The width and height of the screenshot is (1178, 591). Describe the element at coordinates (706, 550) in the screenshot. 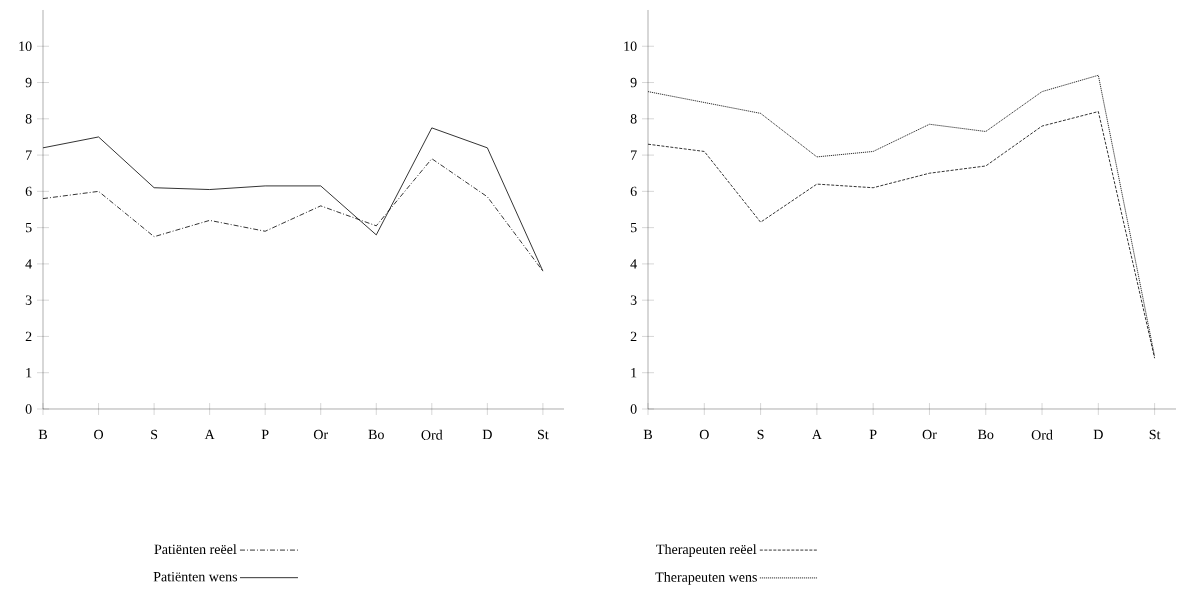

I see `legend-label: Therapeuten reëel` at that location.